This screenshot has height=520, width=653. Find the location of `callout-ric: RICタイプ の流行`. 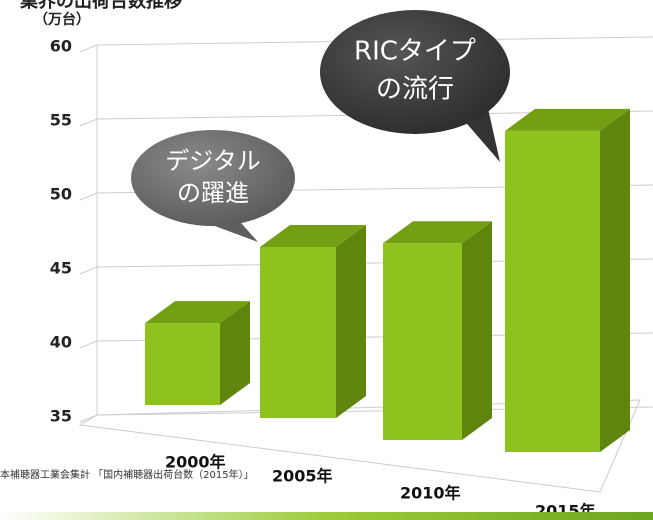

callout-ric: RICタイプ の流行 is located at coordinates (415, 86).